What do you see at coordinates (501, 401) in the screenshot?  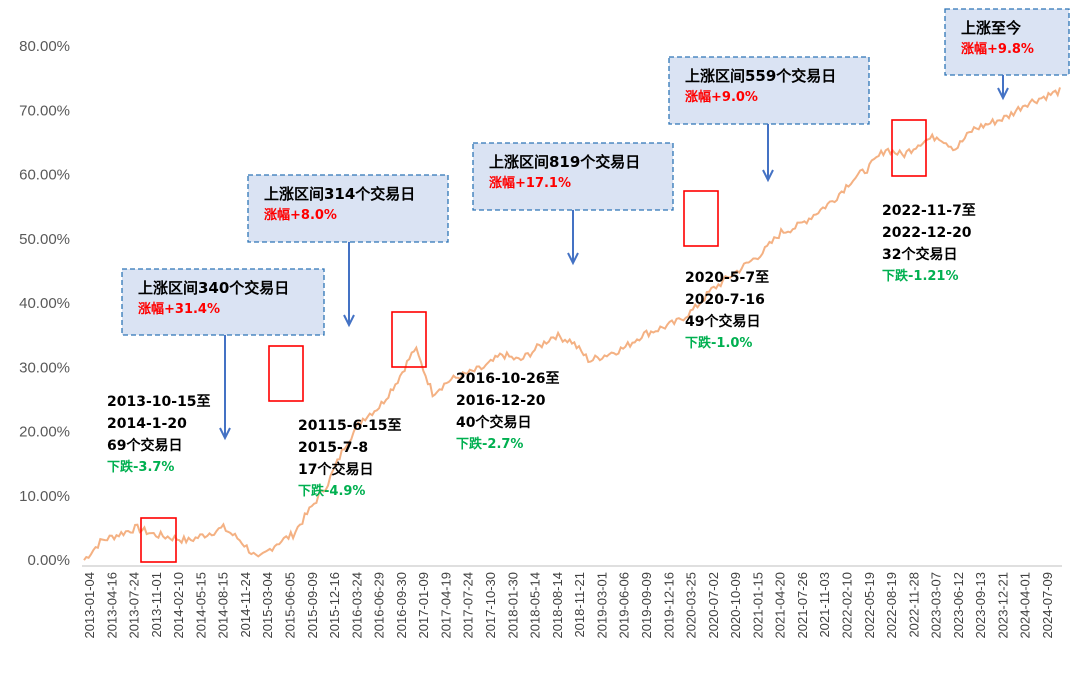 I see `drawdown-label: 2016-12-20` at bounding box center [501, 401].